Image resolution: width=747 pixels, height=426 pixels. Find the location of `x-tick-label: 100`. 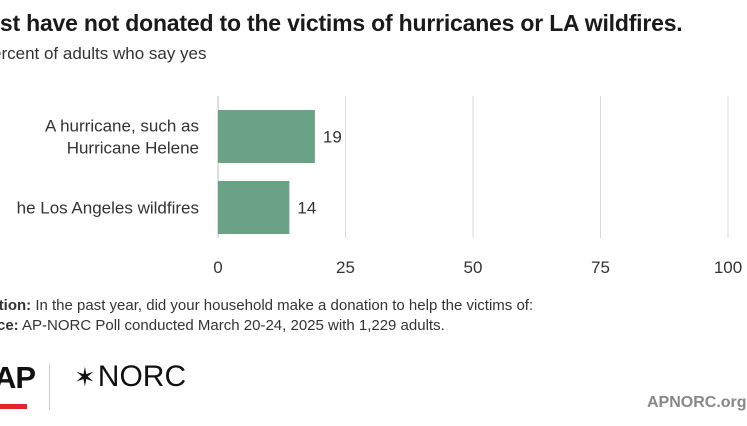

x-tick-label: 100 is located at coordinates (728, 267).